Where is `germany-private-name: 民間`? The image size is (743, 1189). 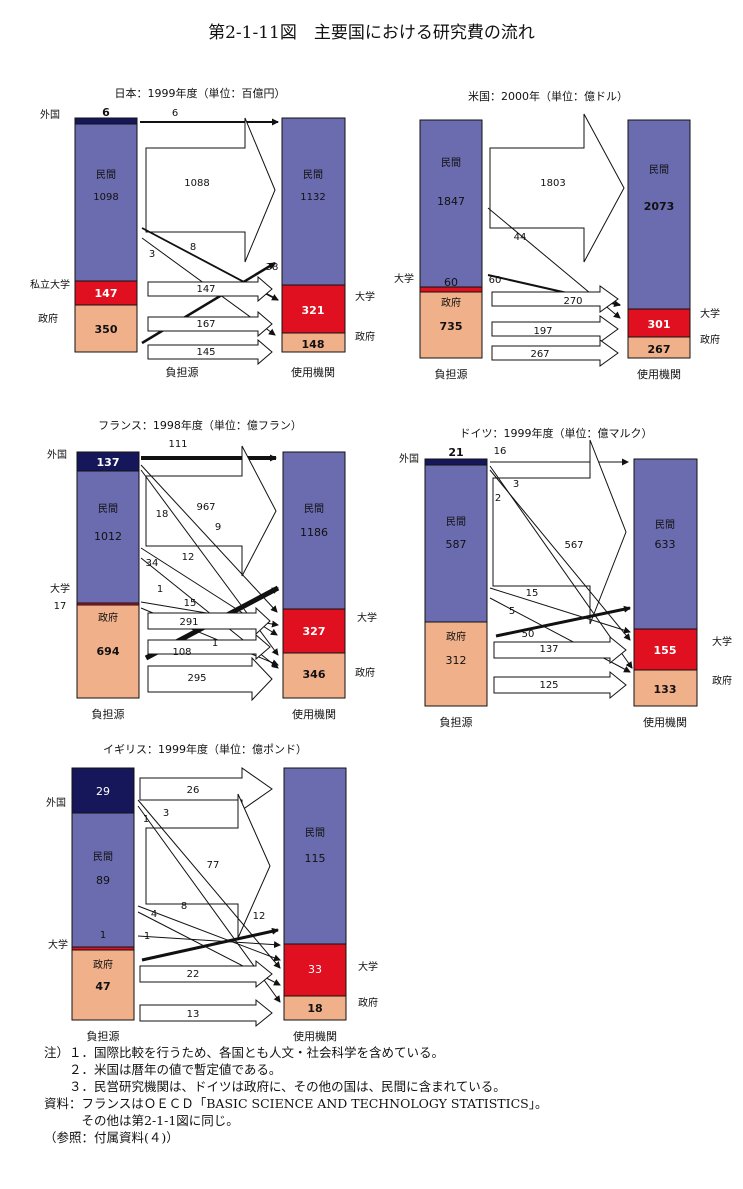
germany-private-name: 民間 is located at coordinates (456, 522).